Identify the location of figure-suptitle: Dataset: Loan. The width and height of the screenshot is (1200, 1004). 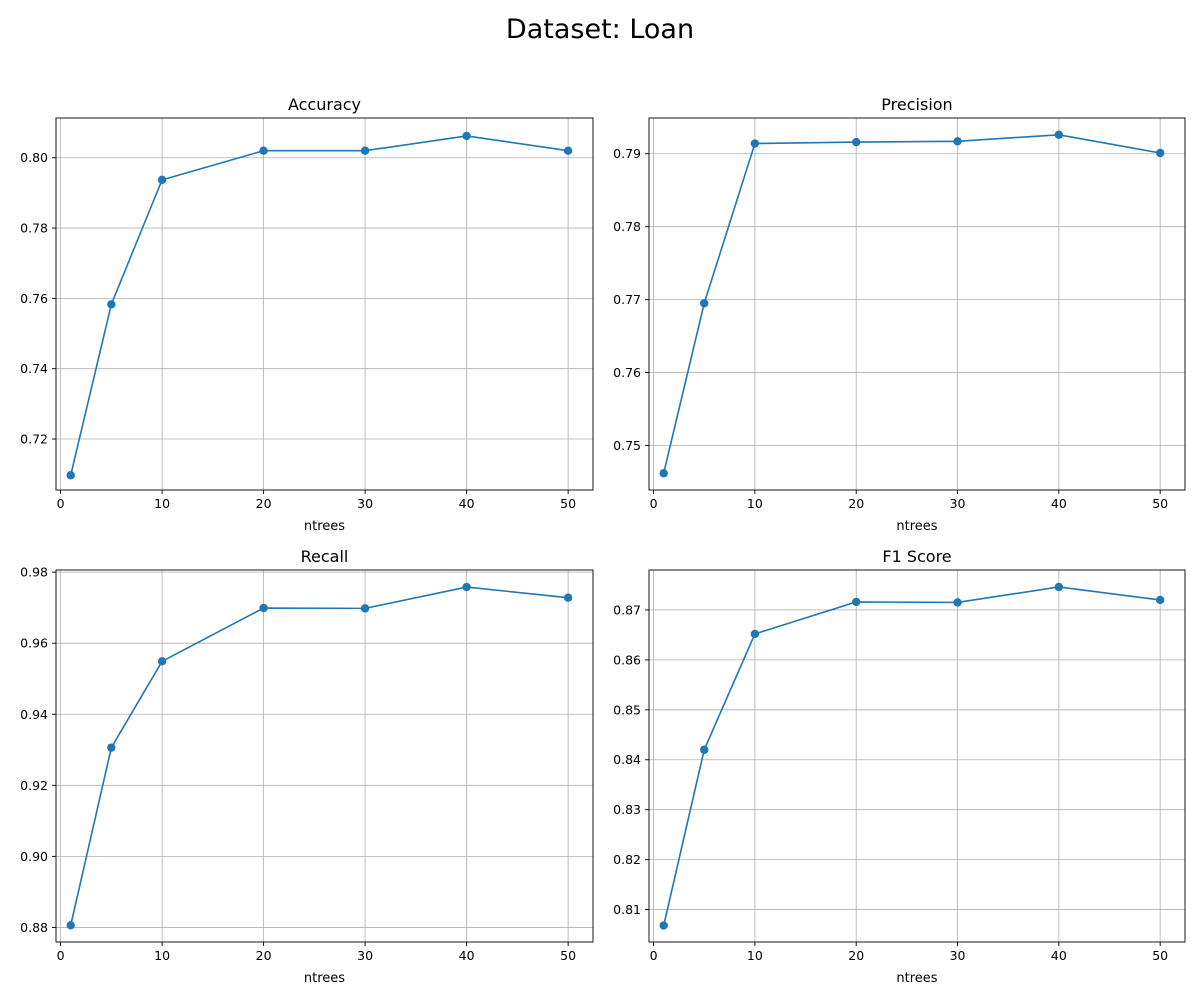
(600, 29).